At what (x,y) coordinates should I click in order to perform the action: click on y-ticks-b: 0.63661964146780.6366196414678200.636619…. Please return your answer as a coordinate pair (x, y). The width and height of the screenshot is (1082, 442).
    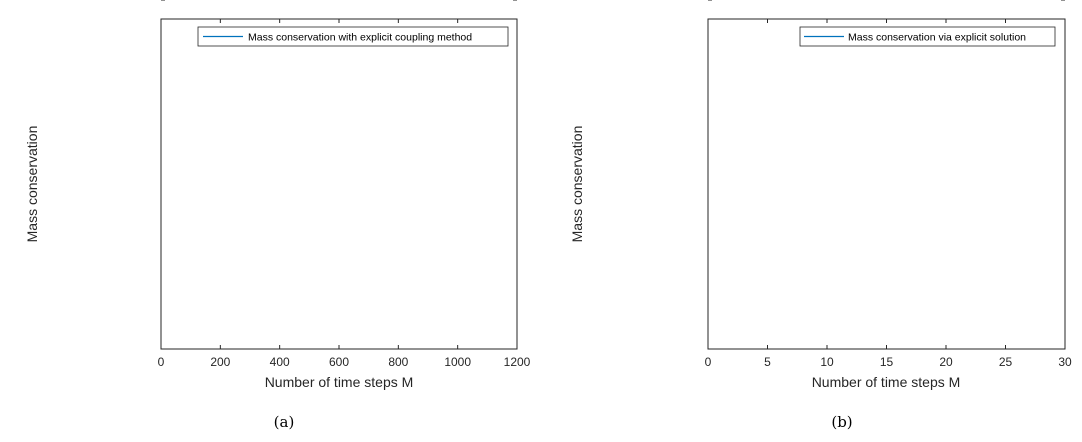
    Looking at the image, I should click on (828, 1).